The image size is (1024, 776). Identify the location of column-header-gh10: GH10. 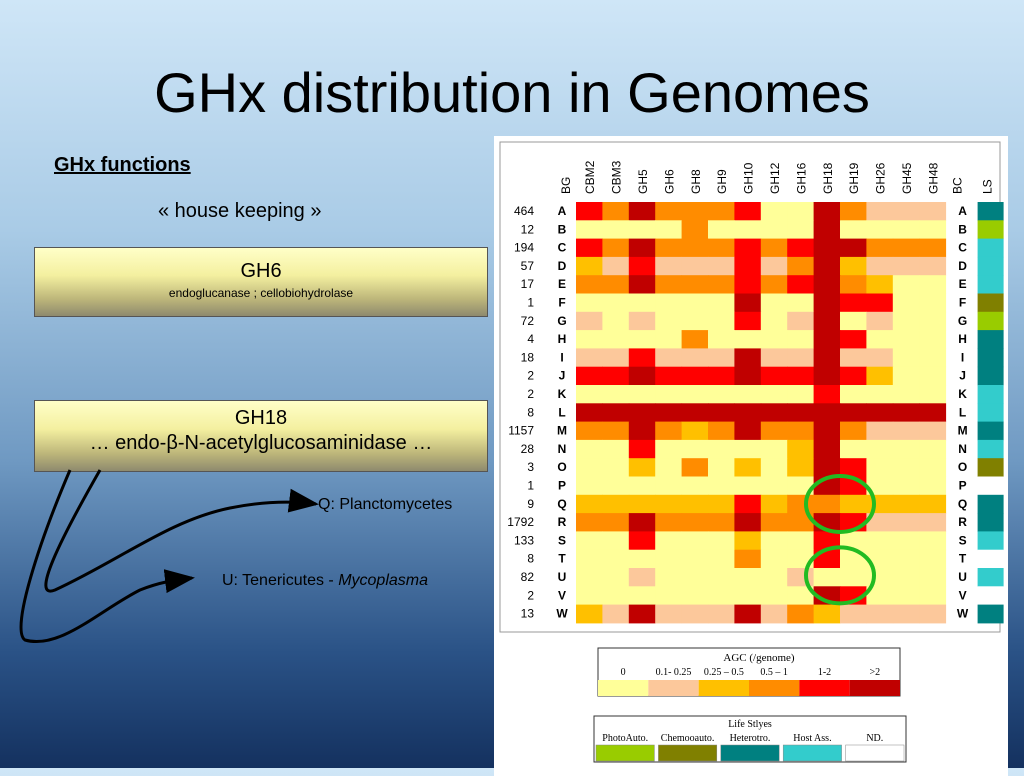
(749, 178).